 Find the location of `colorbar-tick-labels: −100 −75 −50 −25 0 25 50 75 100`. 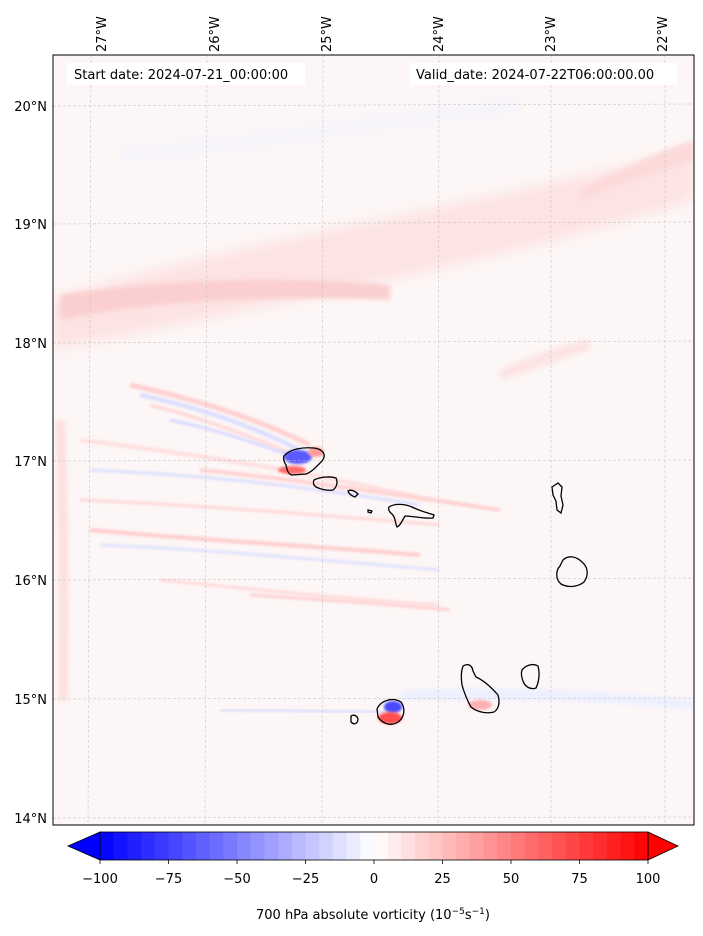

colorbar-tick-labels: −100 −75 −50 −25 0 25 50 75 100 is located at coordinates (371, 879).